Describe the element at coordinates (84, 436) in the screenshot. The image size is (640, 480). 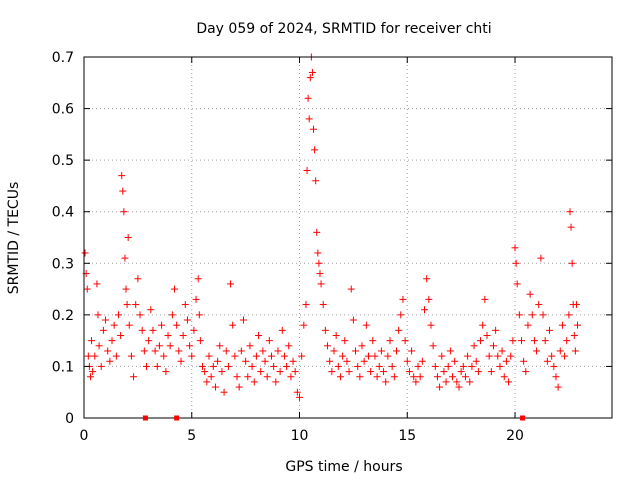
I see `x-tick-label: 0` at that location.